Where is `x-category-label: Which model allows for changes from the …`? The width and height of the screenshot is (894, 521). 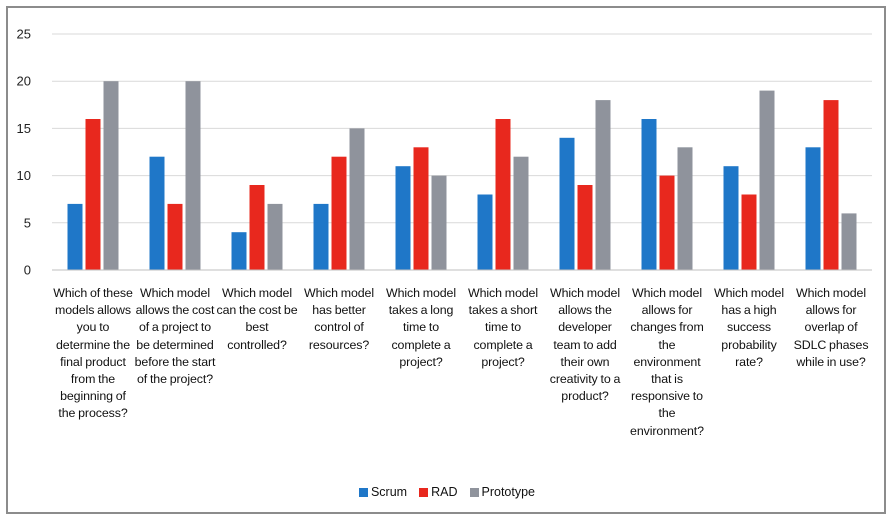
x-category-label: Which model allows for changes from the … is located at coordinates (667, 362).